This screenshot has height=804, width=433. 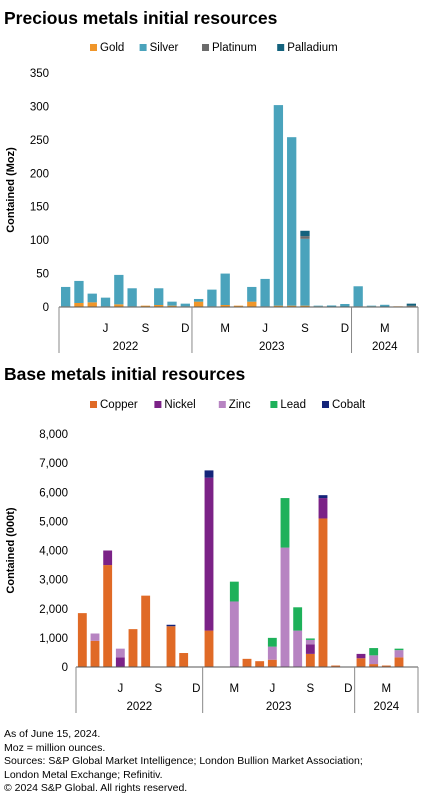 I want to click on note-copyright: © 2024 S&P Global. All rights reserved., so click(x=96, y=788).